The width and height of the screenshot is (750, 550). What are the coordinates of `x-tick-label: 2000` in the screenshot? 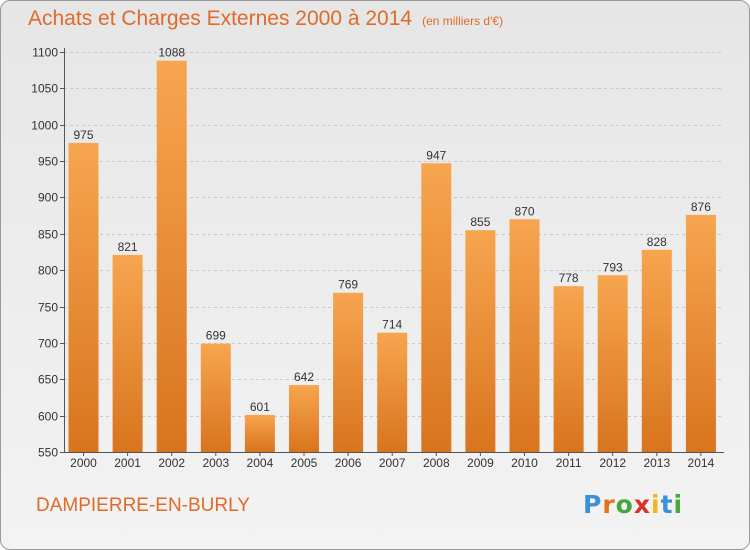 It's located at (83, 463).